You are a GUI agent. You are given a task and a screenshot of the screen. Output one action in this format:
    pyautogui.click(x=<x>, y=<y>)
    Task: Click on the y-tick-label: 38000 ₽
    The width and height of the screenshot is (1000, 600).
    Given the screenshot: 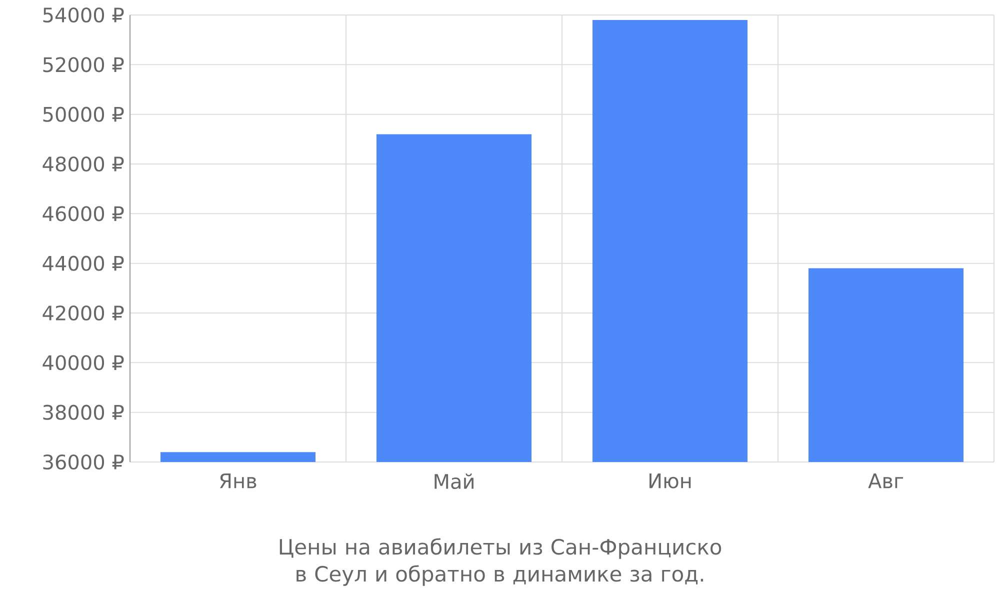 What is the action you would take?
    pyautogui.click(x=83, y=412)
    